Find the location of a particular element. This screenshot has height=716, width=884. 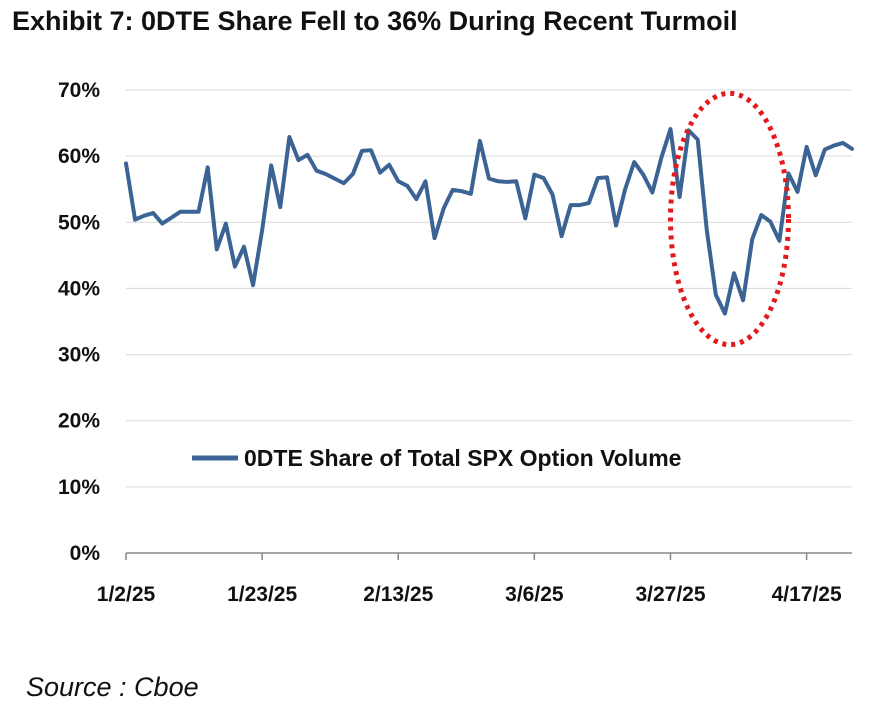

annotation-group is located at coordinates (729, 219).